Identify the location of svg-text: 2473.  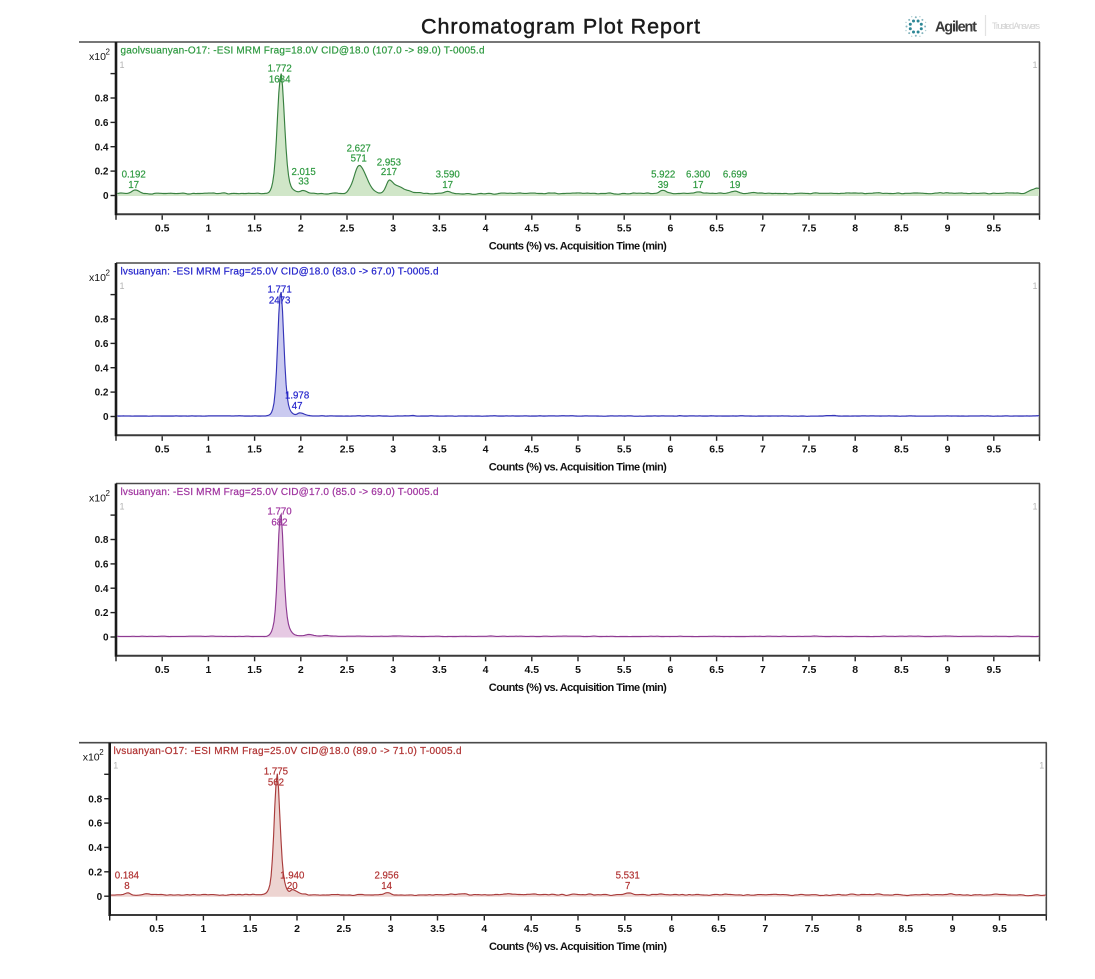
(280, 301).